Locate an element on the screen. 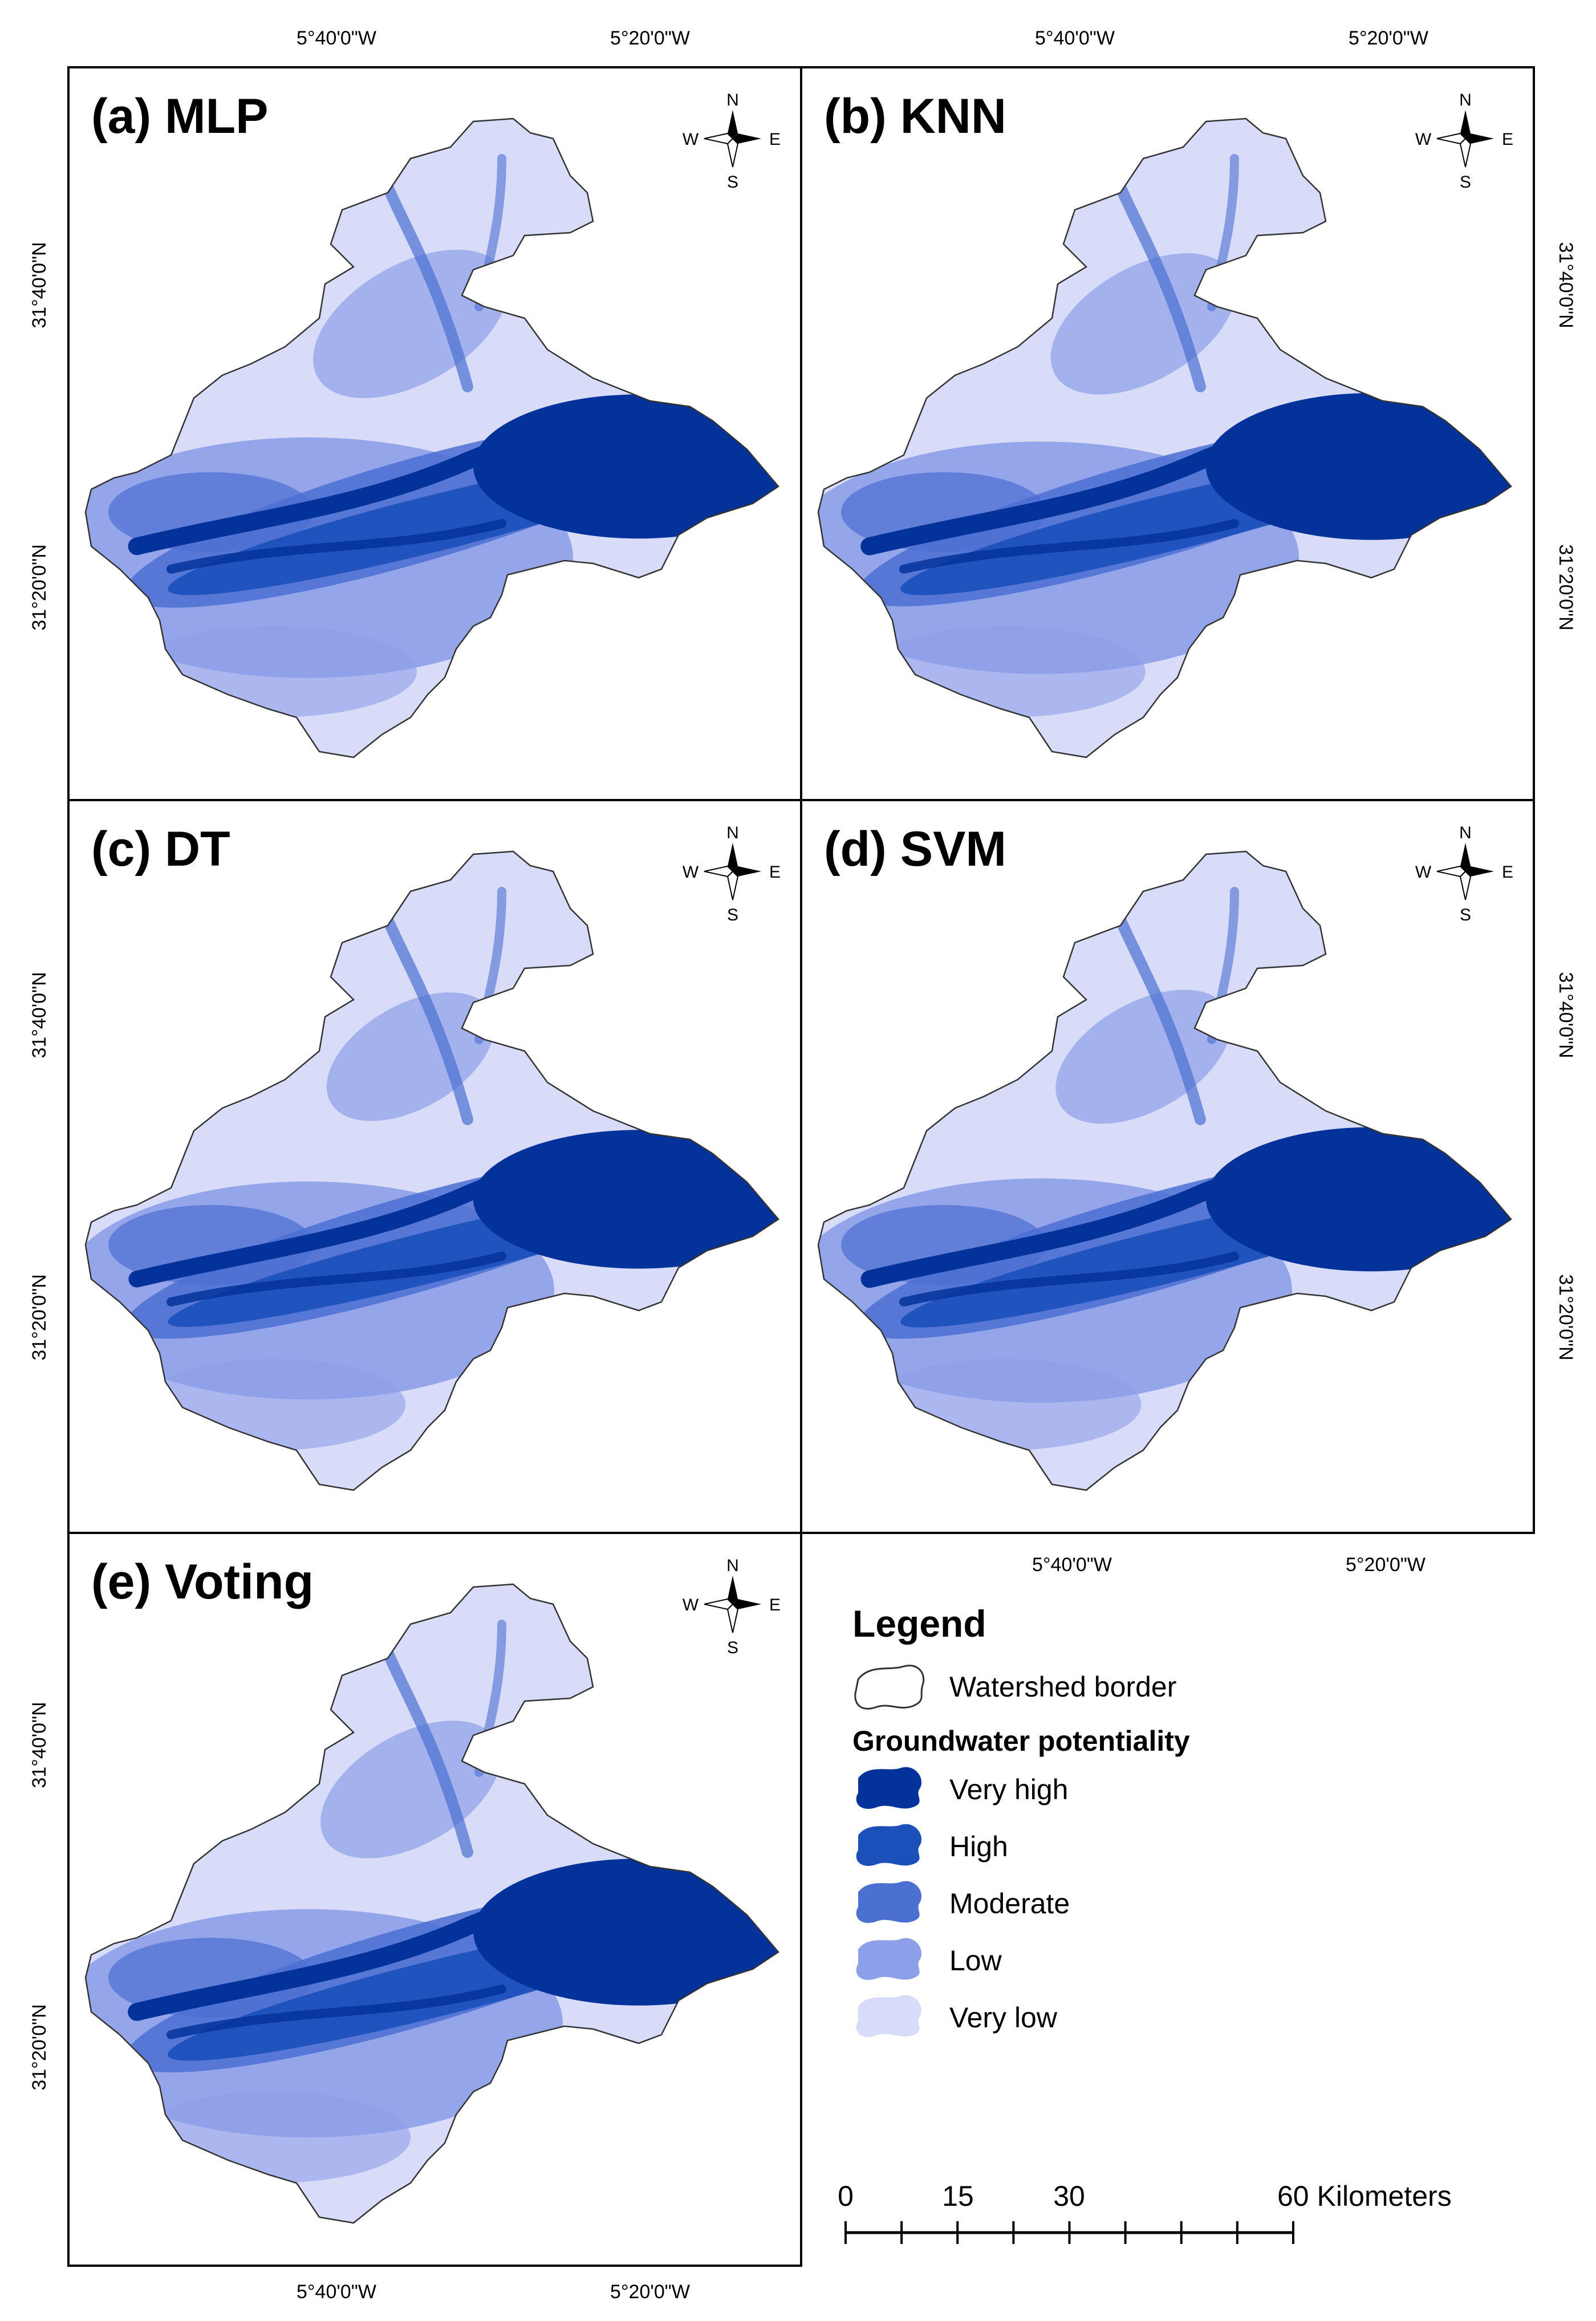 This screenshot has height=2321, width=1596. lat-bottom-b: 31°20'0"N is located at coordinates (1566, 587).